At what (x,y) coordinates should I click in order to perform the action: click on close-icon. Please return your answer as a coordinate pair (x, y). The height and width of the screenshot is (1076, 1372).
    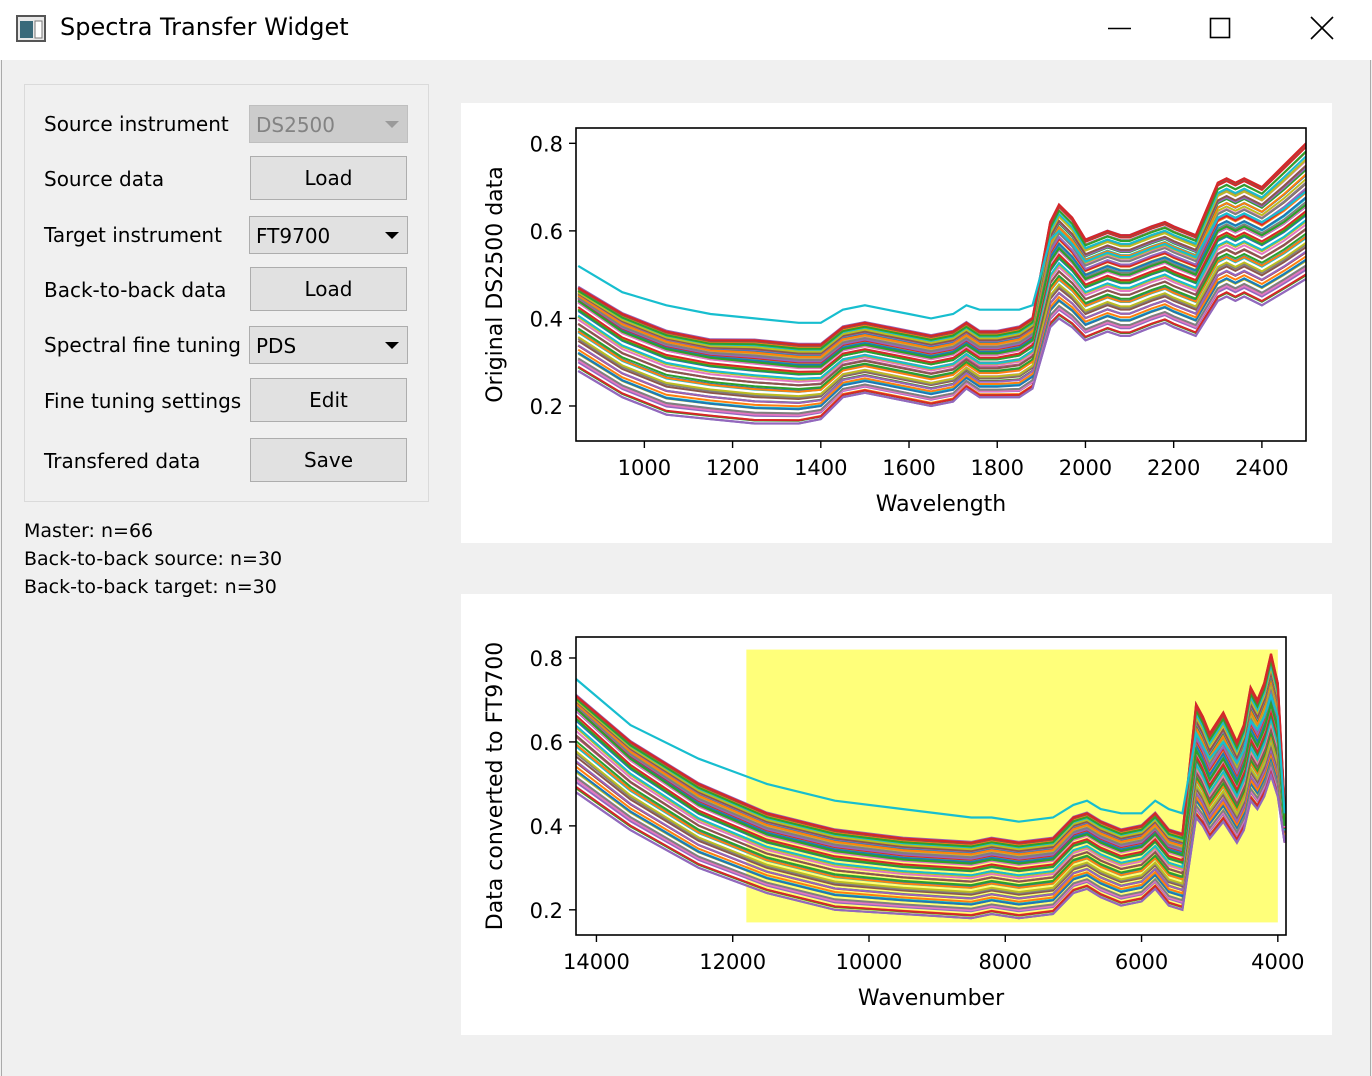
    Looking at the image, I should click on (1322, 28).